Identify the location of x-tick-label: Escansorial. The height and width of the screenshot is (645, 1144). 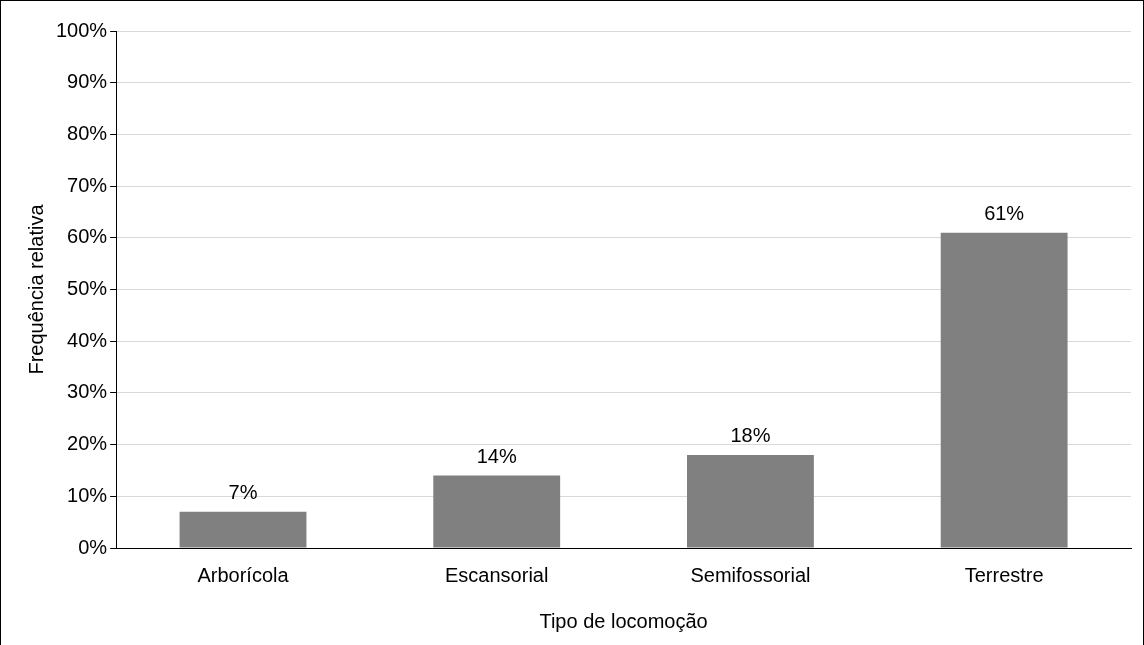
(497, 574).